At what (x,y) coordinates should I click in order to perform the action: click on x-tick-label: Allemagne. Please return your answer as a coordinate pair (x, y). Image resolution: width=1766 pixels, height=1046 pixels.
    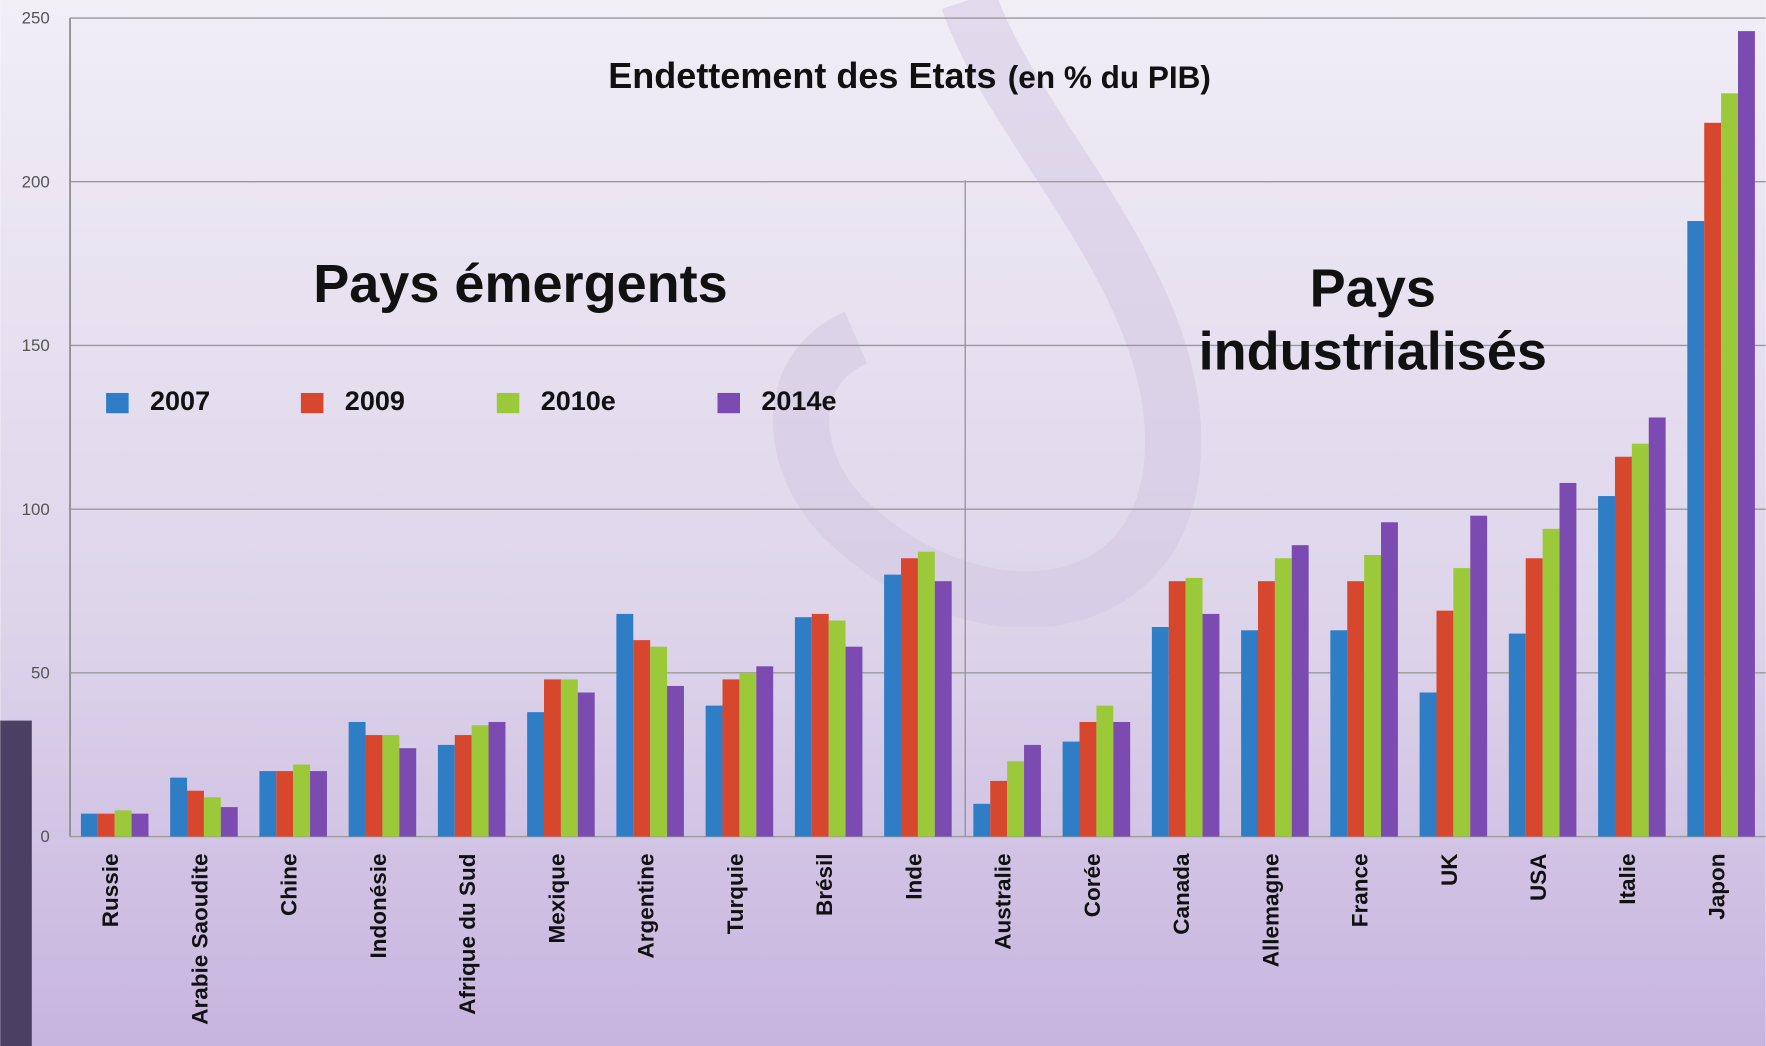
    Looking at the image, I should click on (1270, 910).